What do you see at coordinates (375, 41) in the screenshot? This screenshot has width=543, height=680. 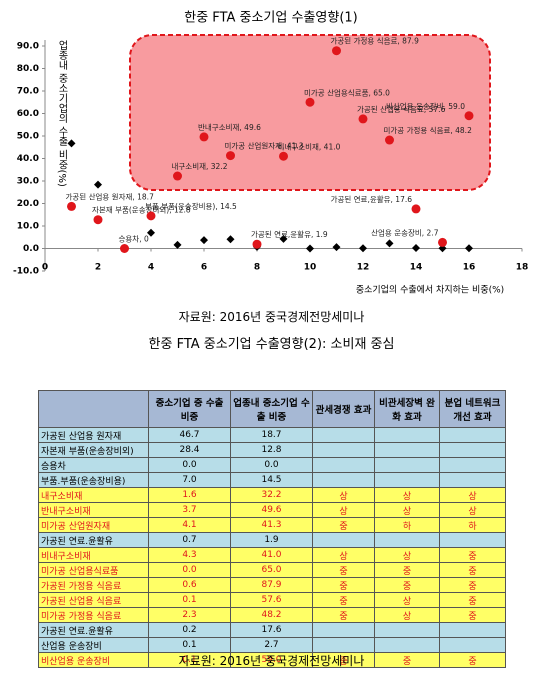 I see `data-label: 가공된 가정용 식음료, 87.9` at bounding box center [375, 41].